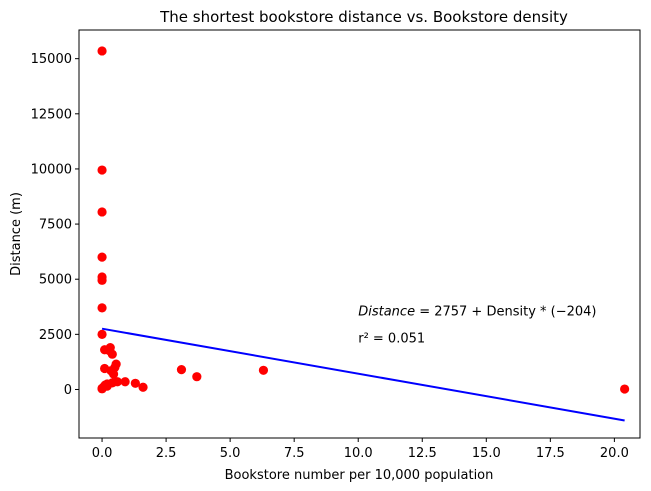 This screenshot has height=491, width=651. Describe the element at coordinates (68, 390) in the screenshot. I see `y-tick-label: 0` at that location.